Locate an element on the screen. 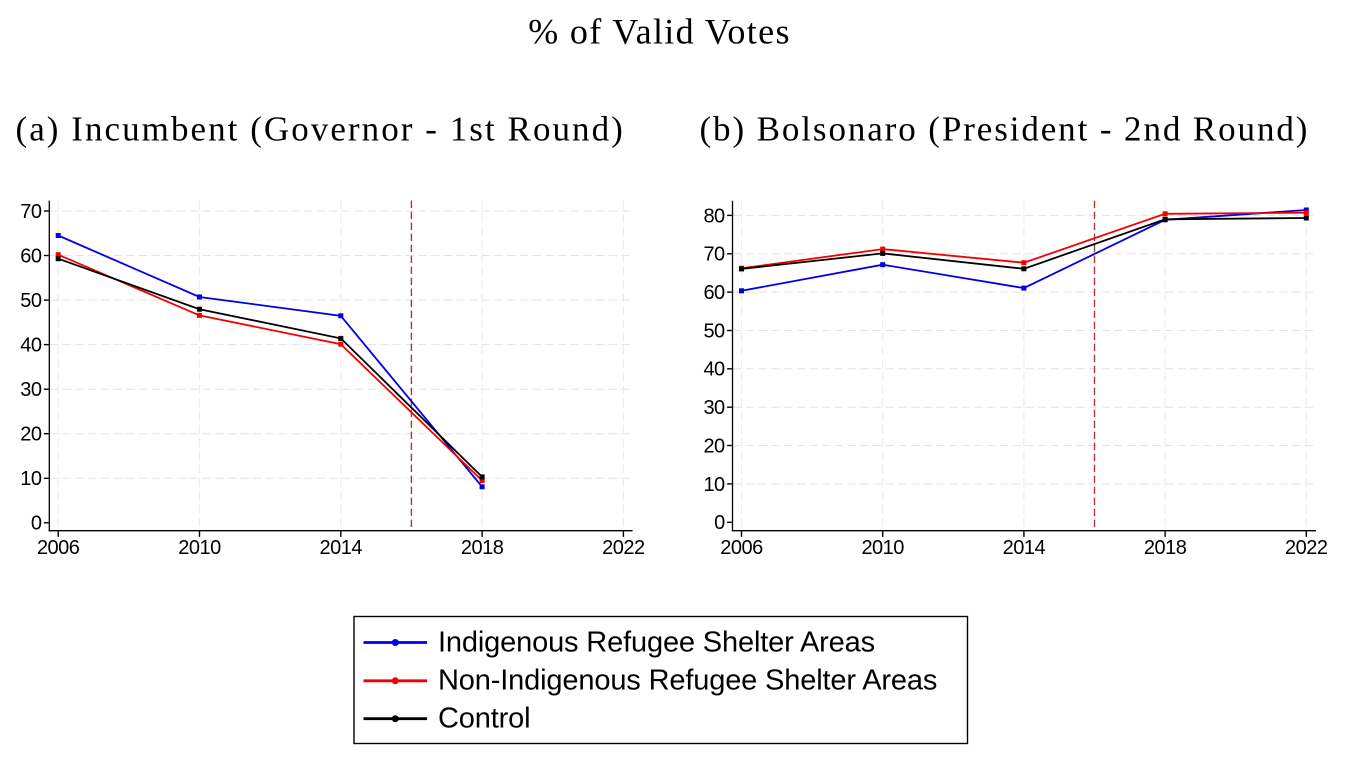 The width and height of the screenshot is (1346, 778). svg-text: Control is located at coordinates (484, 719).